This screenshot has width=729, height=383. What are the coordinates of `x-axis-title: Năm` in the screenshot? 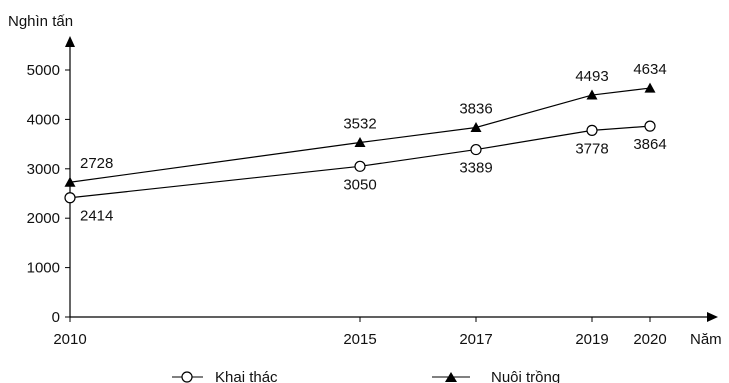 It's located at (706, 339).